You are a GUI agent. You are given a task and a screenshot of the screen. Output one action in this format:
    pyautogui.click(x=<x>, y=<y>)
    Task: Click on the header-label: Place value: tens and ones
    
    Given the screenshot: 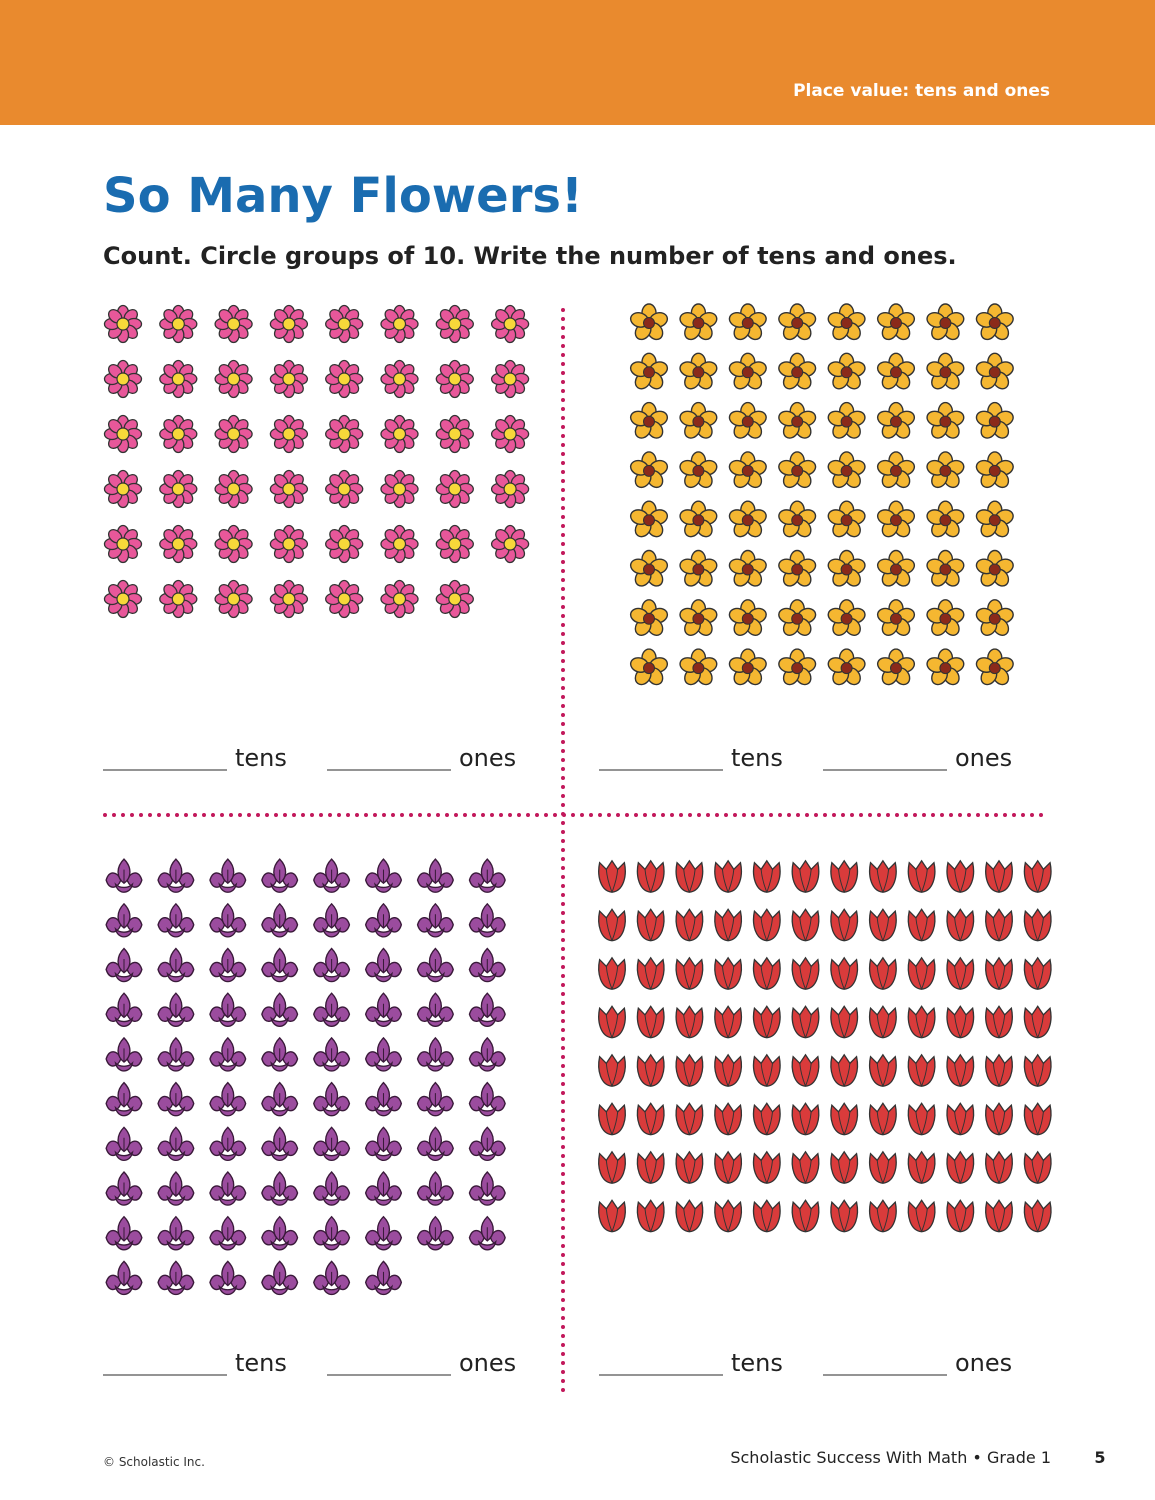 What is the action you would take?
    pyautogui.click(x=921, y=91)
    